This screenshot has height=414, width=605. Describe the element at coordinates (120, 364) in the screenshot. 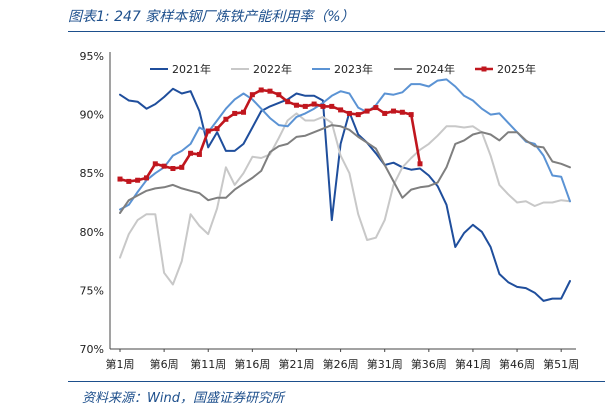

I see `x-tick-label: 第1周` at that location.